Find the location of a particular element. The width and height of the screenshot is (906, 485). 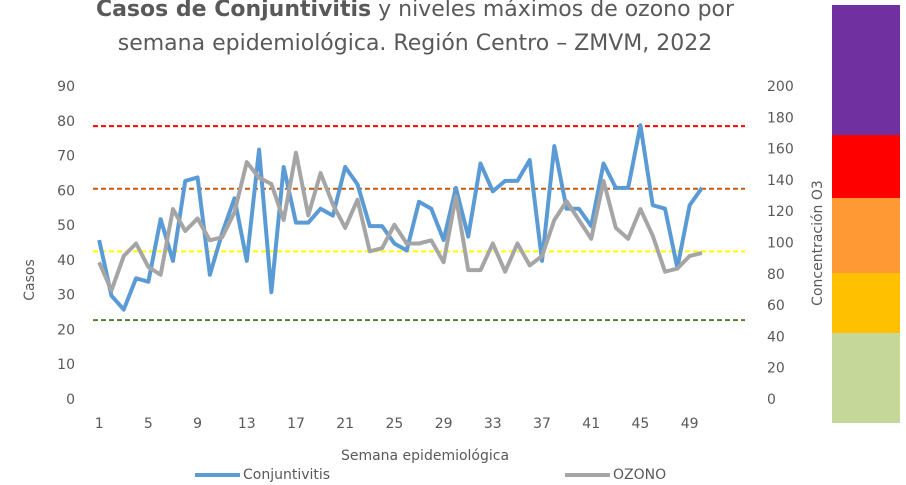

y2-tick-label: 140 is located at coordinates (780, 181).